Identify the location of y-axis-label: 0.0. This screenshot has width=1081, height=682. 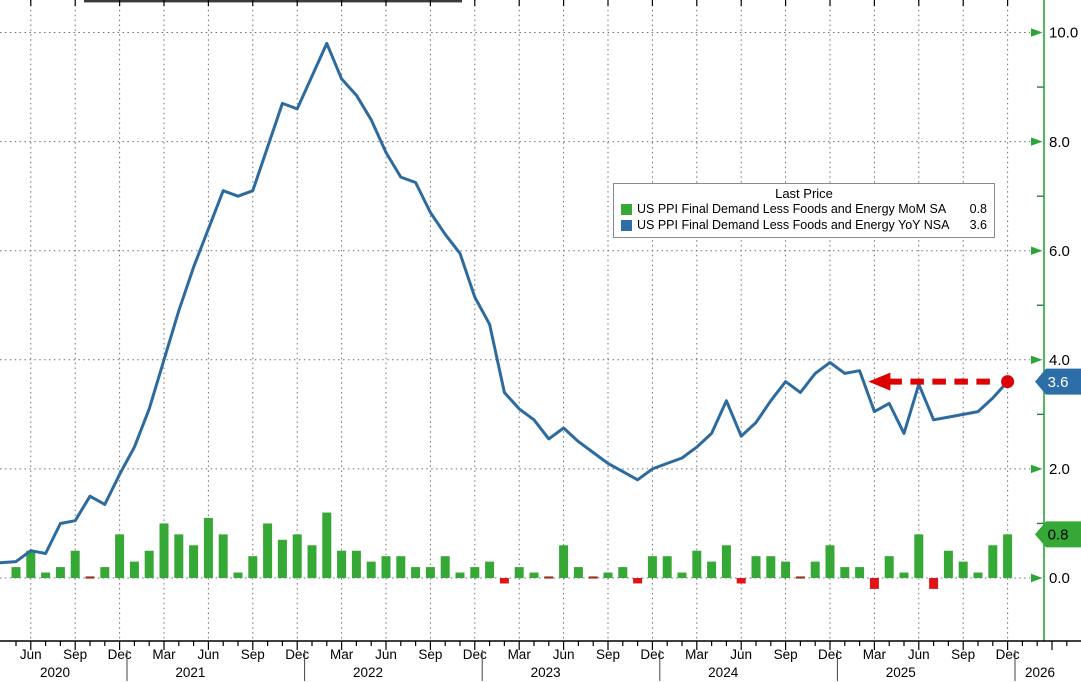
(1059, 578).